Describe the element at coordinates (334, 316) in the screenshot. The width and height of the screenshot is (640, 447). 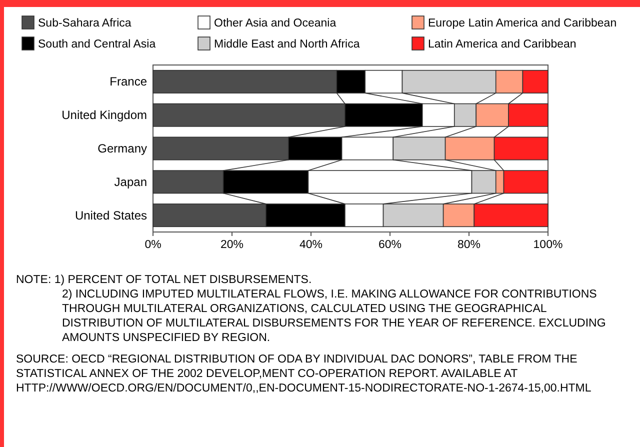
I see `text: 2) INCLUDING IMPUTED MULTILATERAL FLOWS, I.E. MAKING ALLOWANCE FOR CONTRIBUTIONS THROUGH MULTILATERAL ORGANIZATIONS, CALCULATED USING THE GEOGRAPHICAL DISTRIBUTION OF MULTILATERAL DISBURSEMENTS FOR THE YEAR OF REFERENCE. EXCLUDING AMOUNTS UNSPECIFIED BY REGION.` at that location.